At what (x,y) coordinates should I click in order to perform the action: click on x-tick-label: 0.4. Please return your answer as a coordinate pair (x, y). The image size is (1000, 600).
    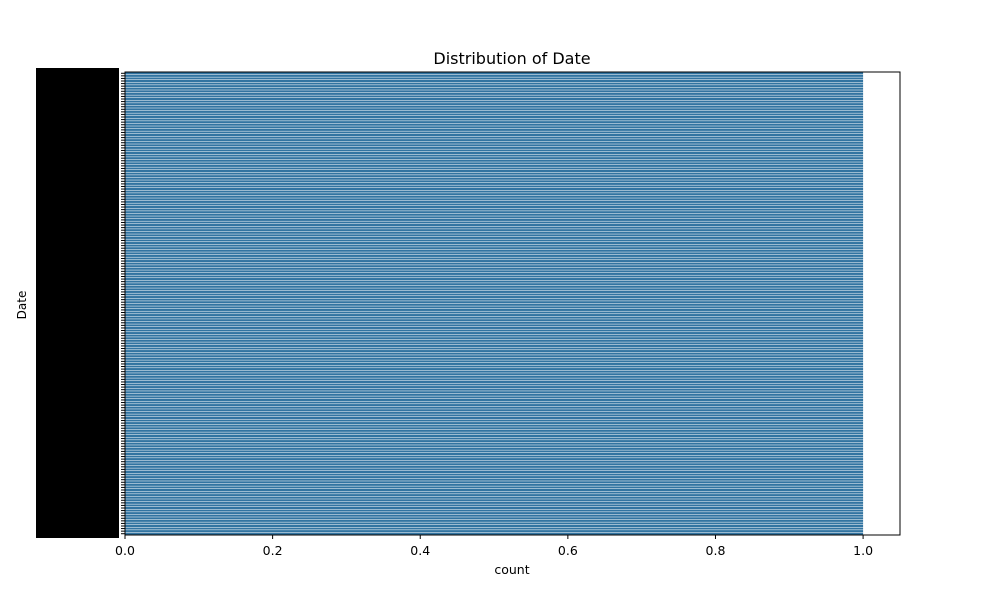
    Looking at the image, I should click on (420, 550).